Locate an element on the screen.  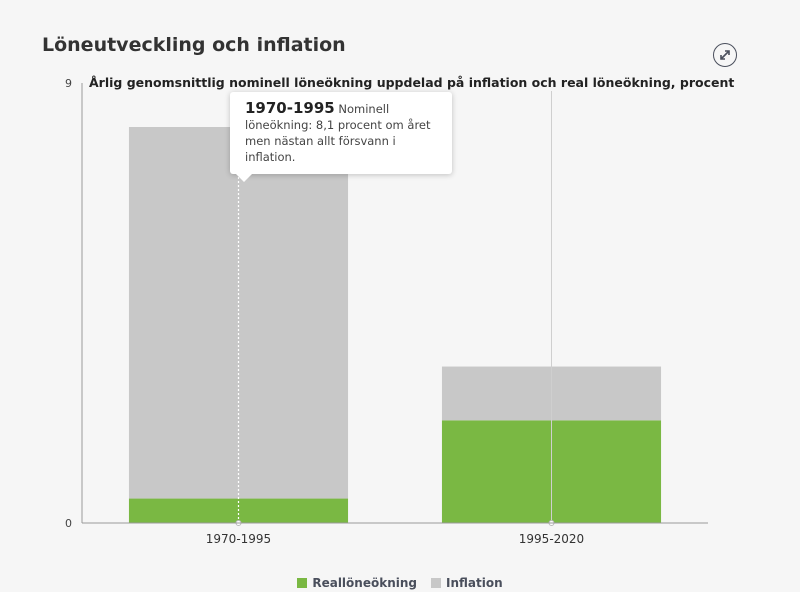
chart-title: Löneutveckling och inflation is located at coordinates (194, 45).